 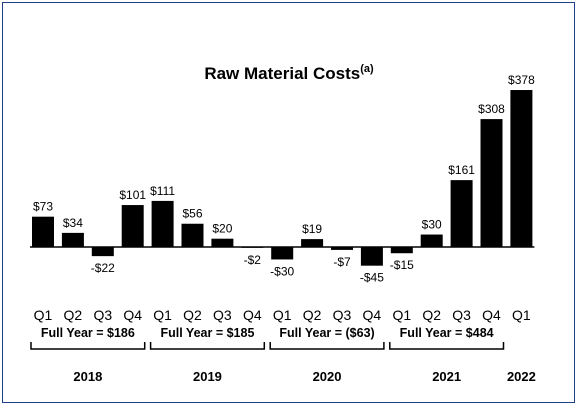 I want to click on year-group-2020: Full Year = ($63) 2020, so click(x=327, y=355).